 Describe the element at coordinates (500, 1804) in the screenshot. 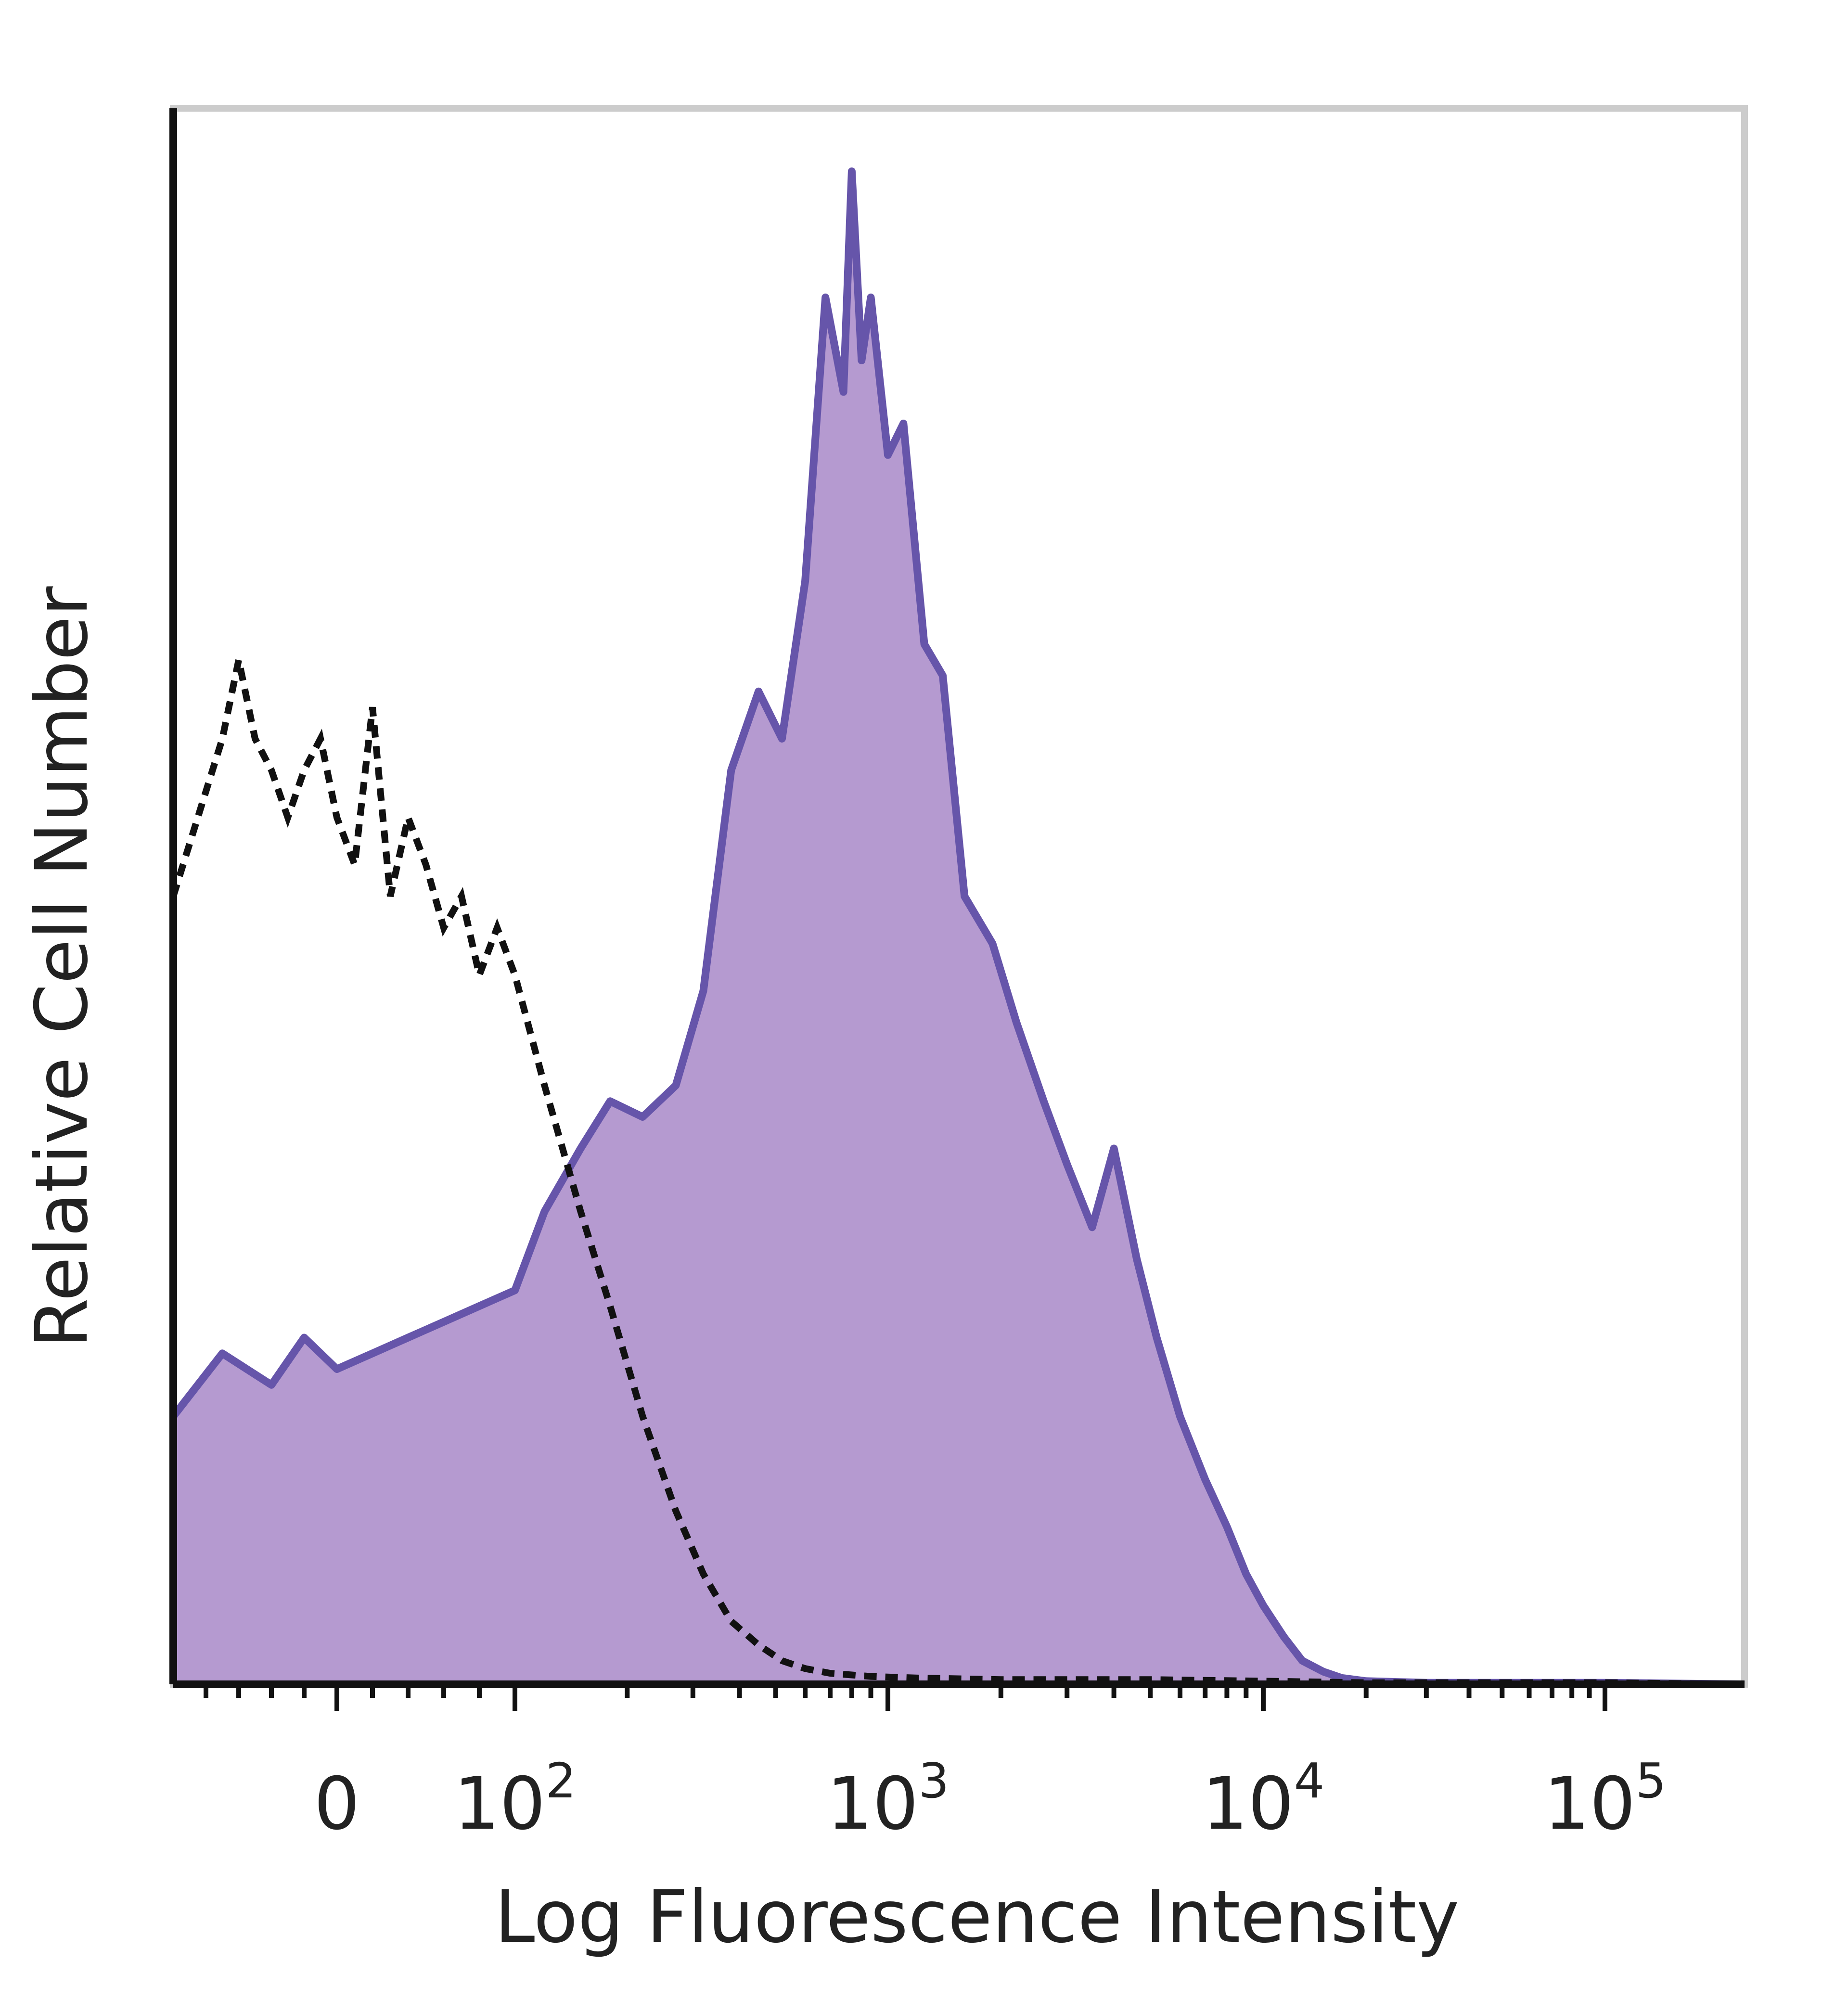

I see `x-tick-10-2-base: 10` at that location.